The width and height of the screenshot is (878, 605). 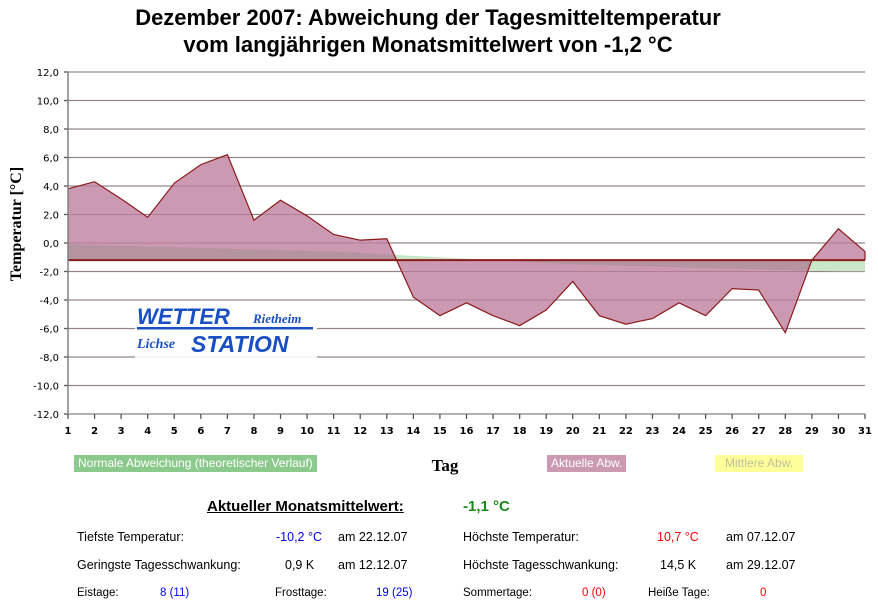 I want to click on min-range-date: am 12.12.07, so click(x=373, y=565).